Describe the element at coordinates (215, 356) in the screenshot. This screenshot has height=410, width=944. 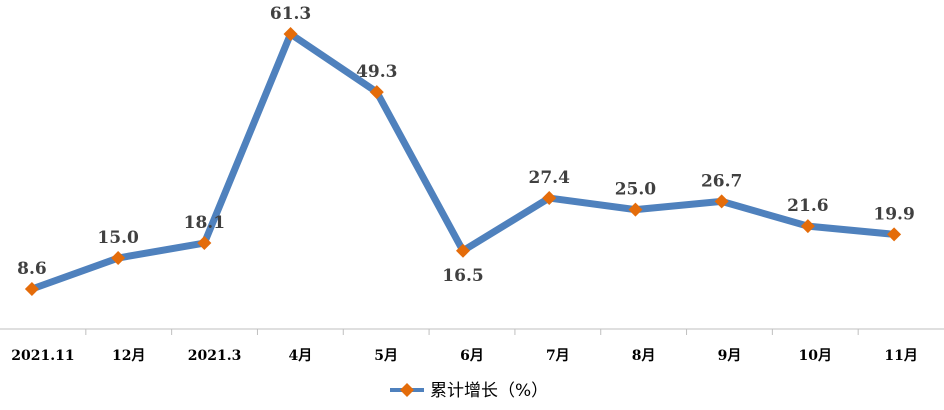
I see `x-tick-label: 2021.3` at that location.